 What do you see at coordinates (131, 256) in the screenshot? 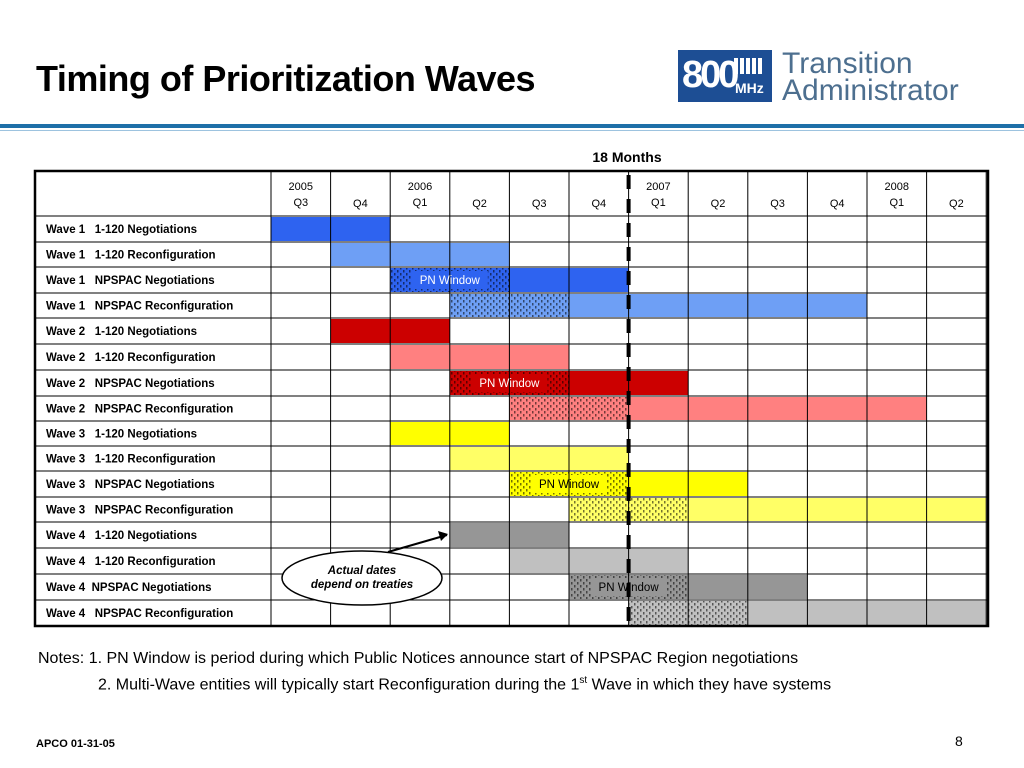
I see `row-label: Wave 1 1-120 Reconfiguration` at bounding box center [131, 256].